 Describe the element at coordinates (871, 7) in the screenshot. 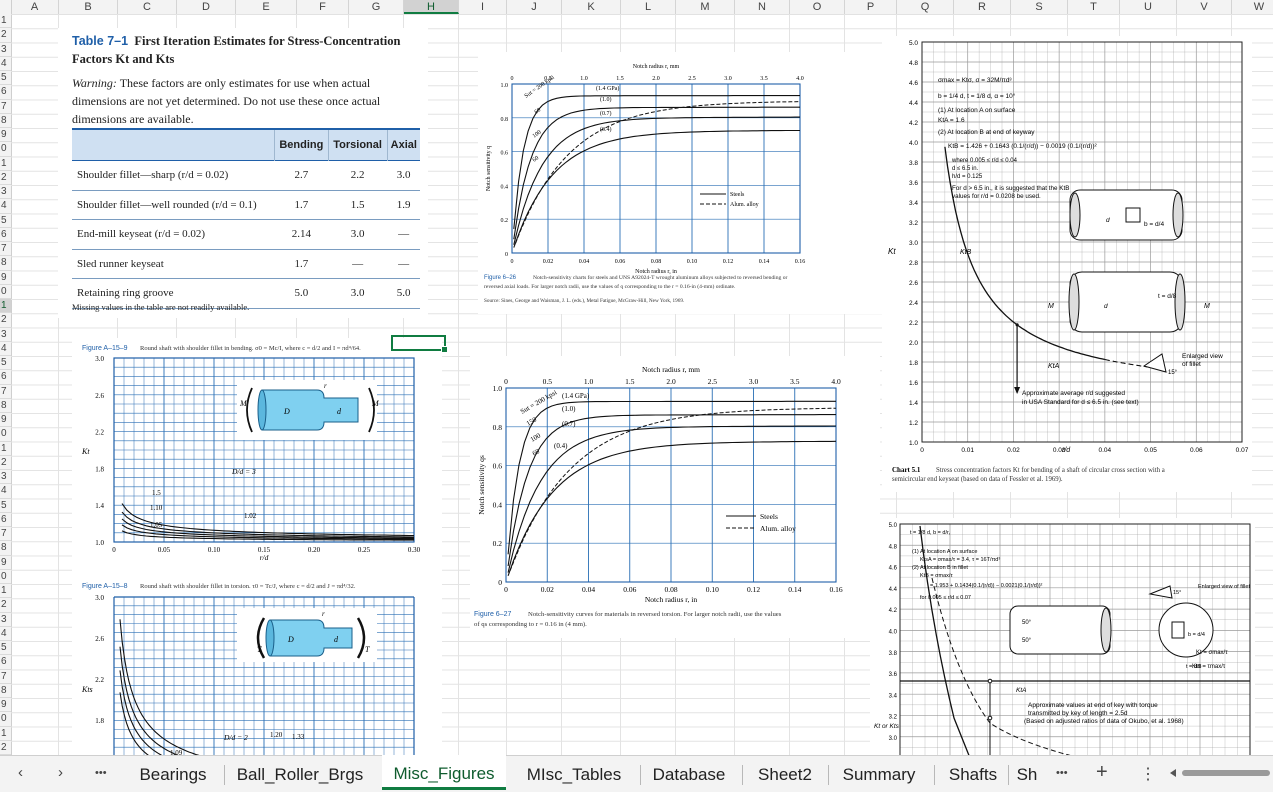

I see `column-header-p: P` at that location.